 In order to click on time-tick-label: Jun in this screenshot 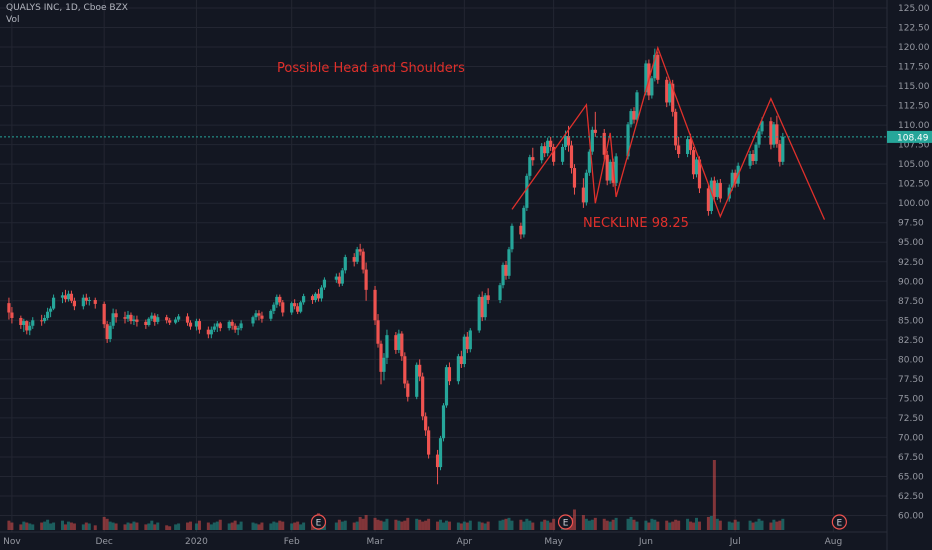, I will do `click(645, 542)`.